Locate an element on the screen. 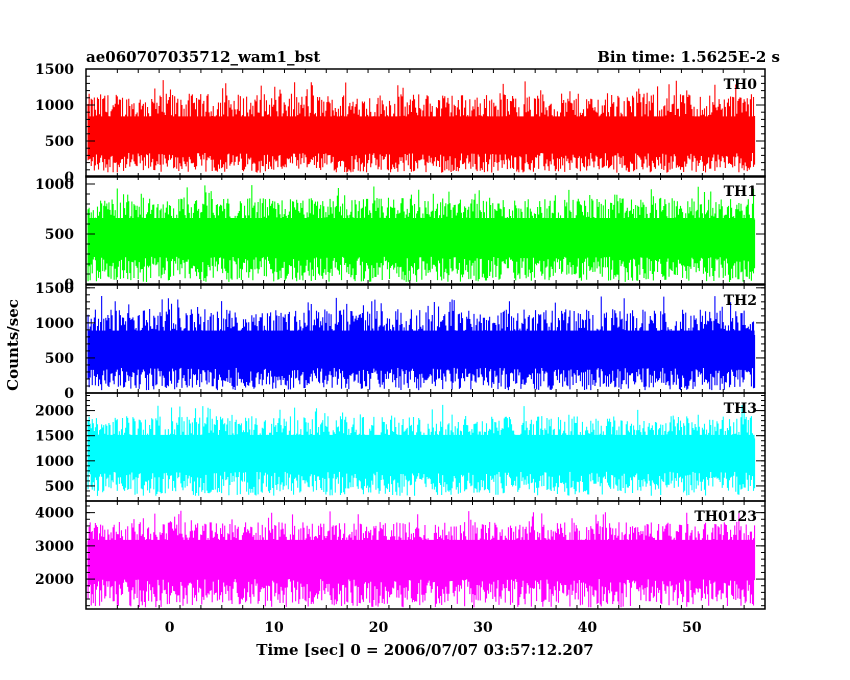 Image resolution: width=850 pixels, height=680 pixels. y-tick-label: 4000 is located at coordinates (54, 514).